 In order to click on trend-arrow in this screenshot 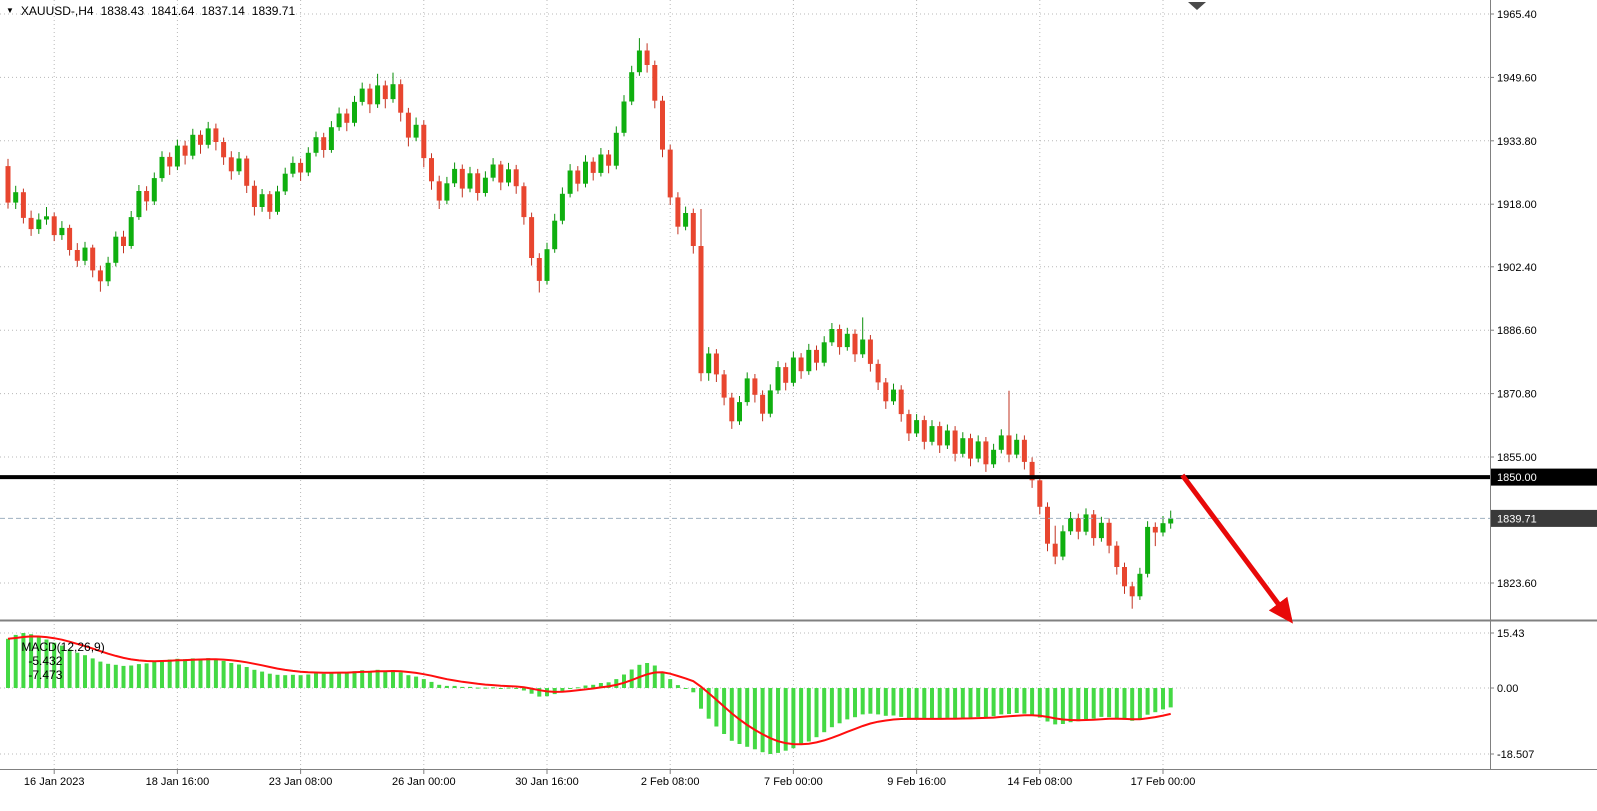, I will do `click(1236, 548)`.